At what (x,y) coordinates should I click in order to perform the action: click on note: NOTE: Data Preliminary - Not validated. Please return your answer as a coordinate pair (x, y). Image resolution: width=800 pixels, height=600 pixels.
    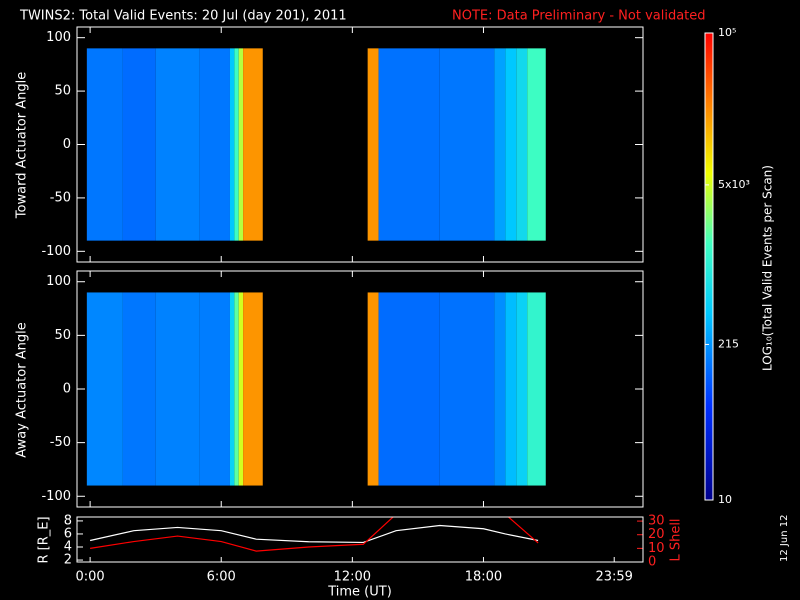
    Looking at the image, I should click on (579, 16).